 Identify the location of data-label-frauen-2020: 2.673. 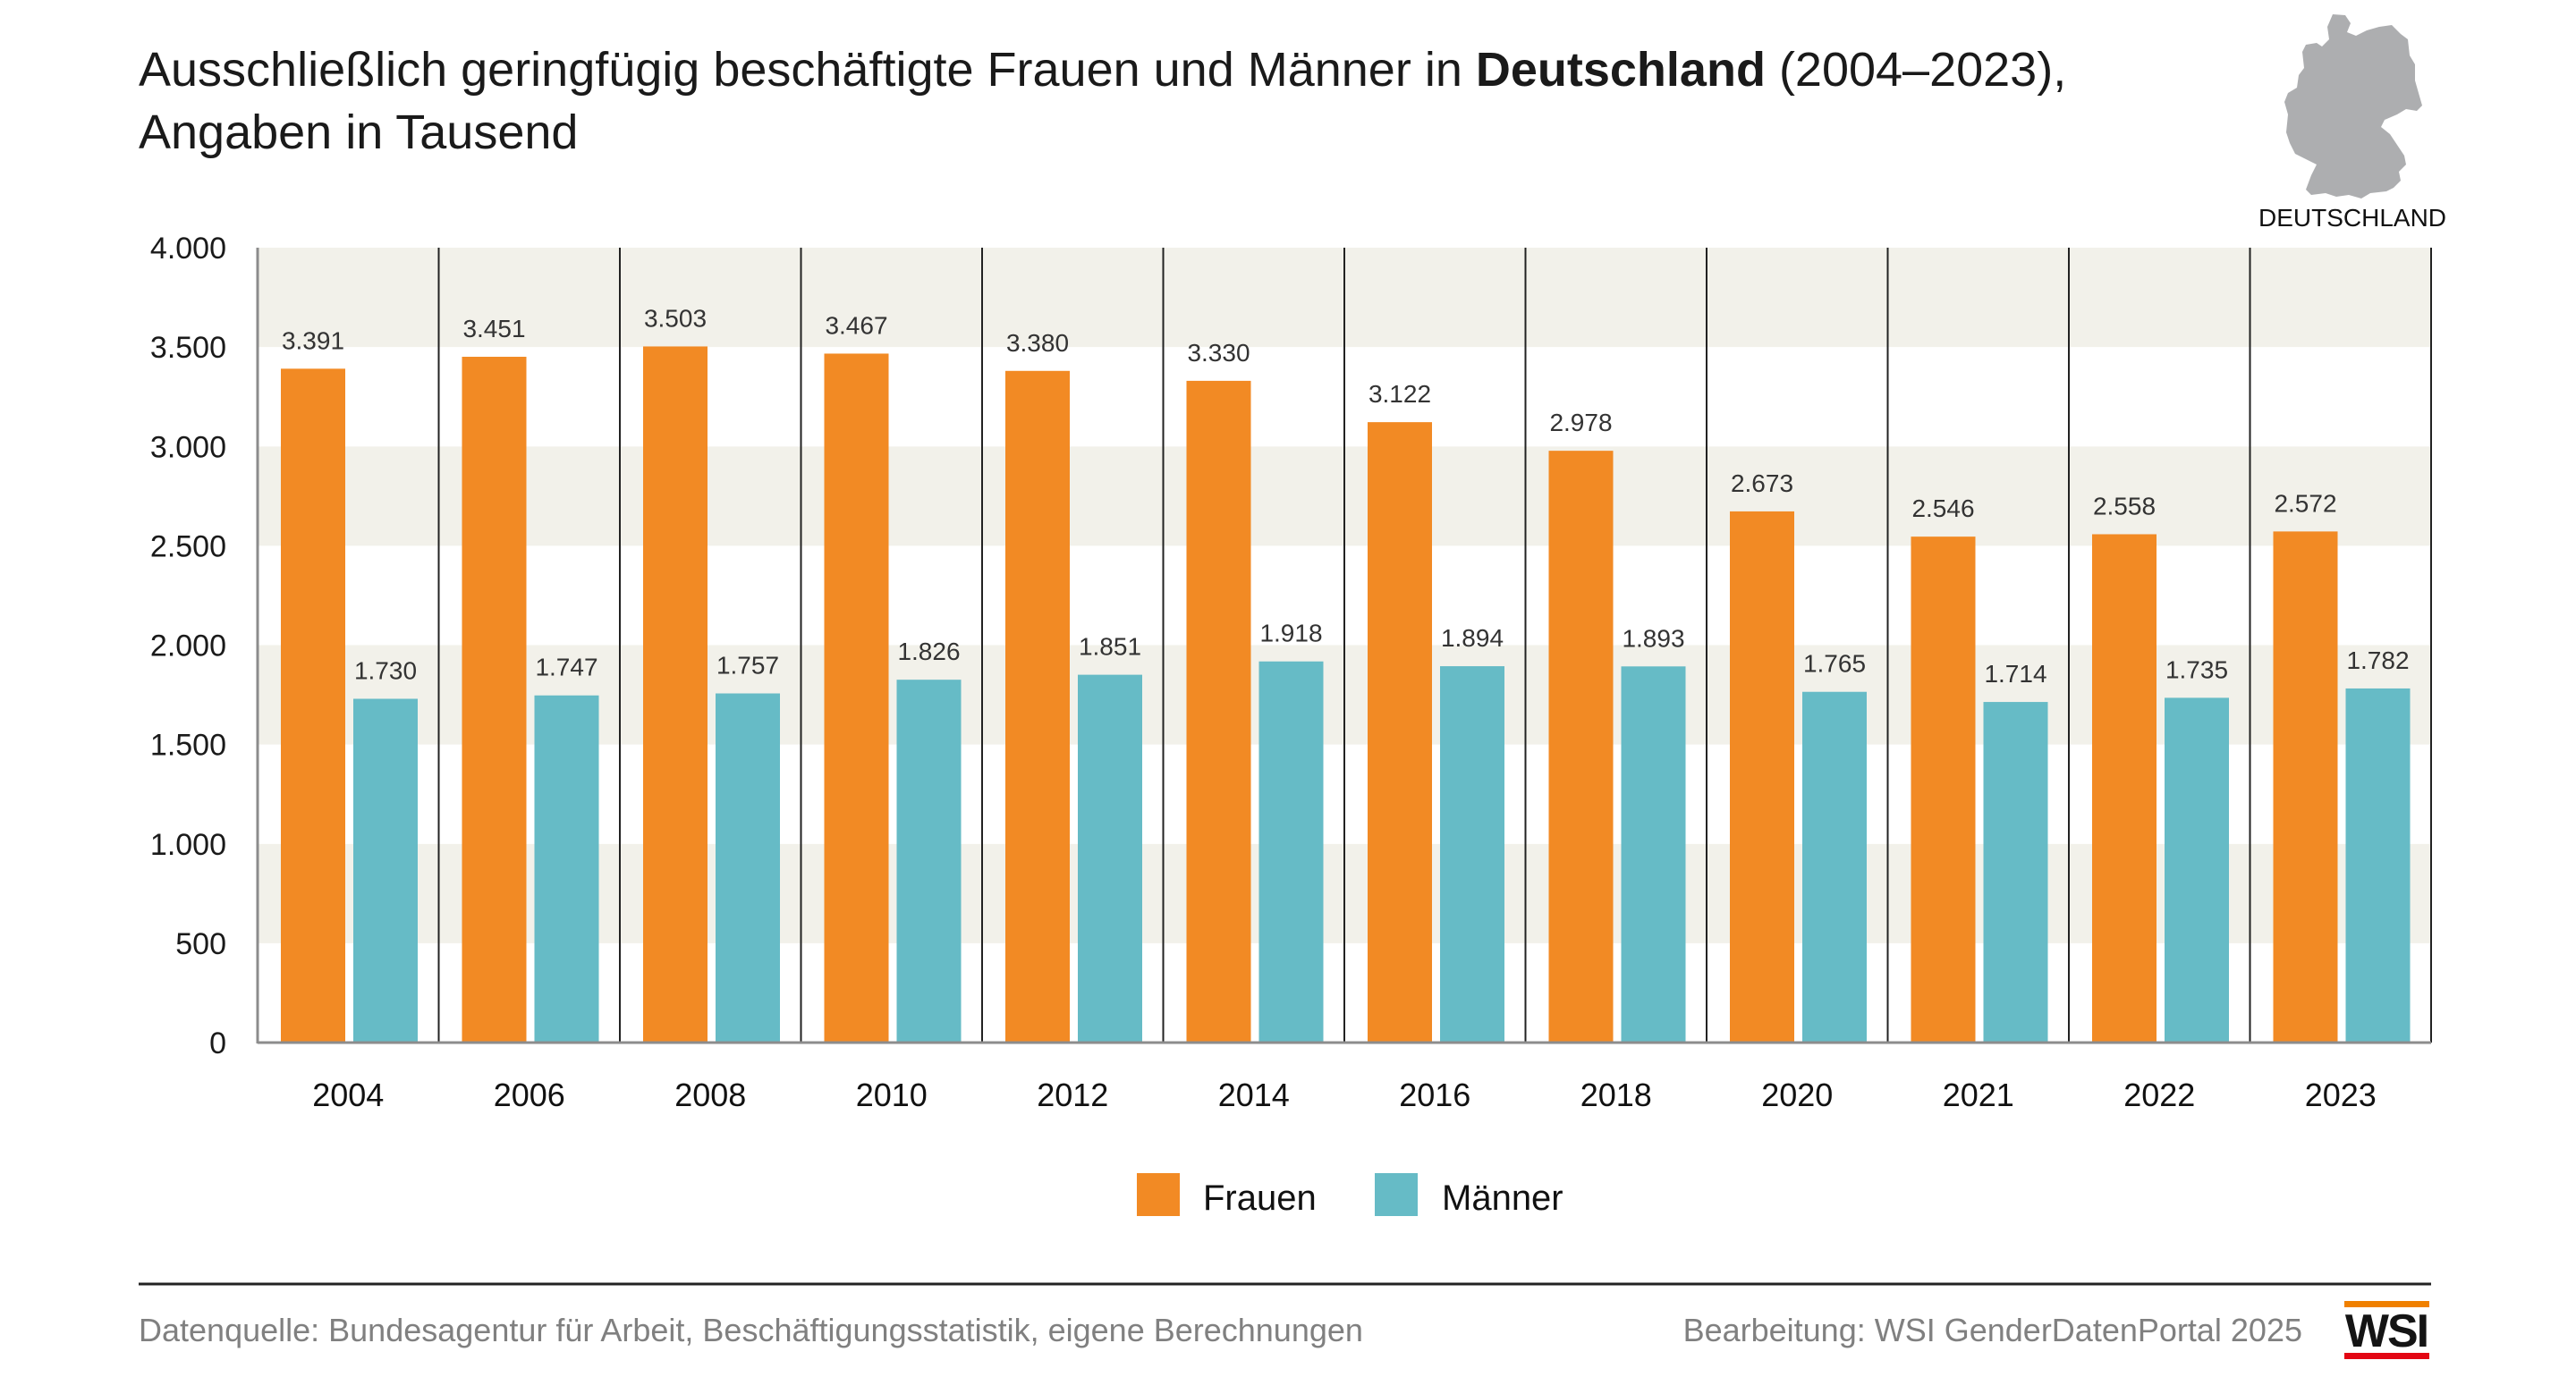
(1762, 483).